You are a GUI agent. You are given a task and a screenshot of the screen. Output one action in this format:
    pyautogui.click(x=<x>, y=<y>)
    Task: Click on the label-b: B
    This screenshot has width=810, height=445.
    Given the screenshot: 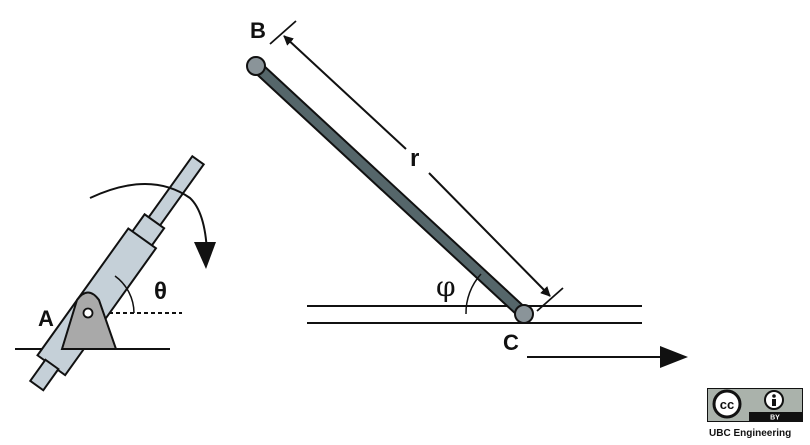 What is the action you would take?
    pyautogui.click(x=258, y=30)
    